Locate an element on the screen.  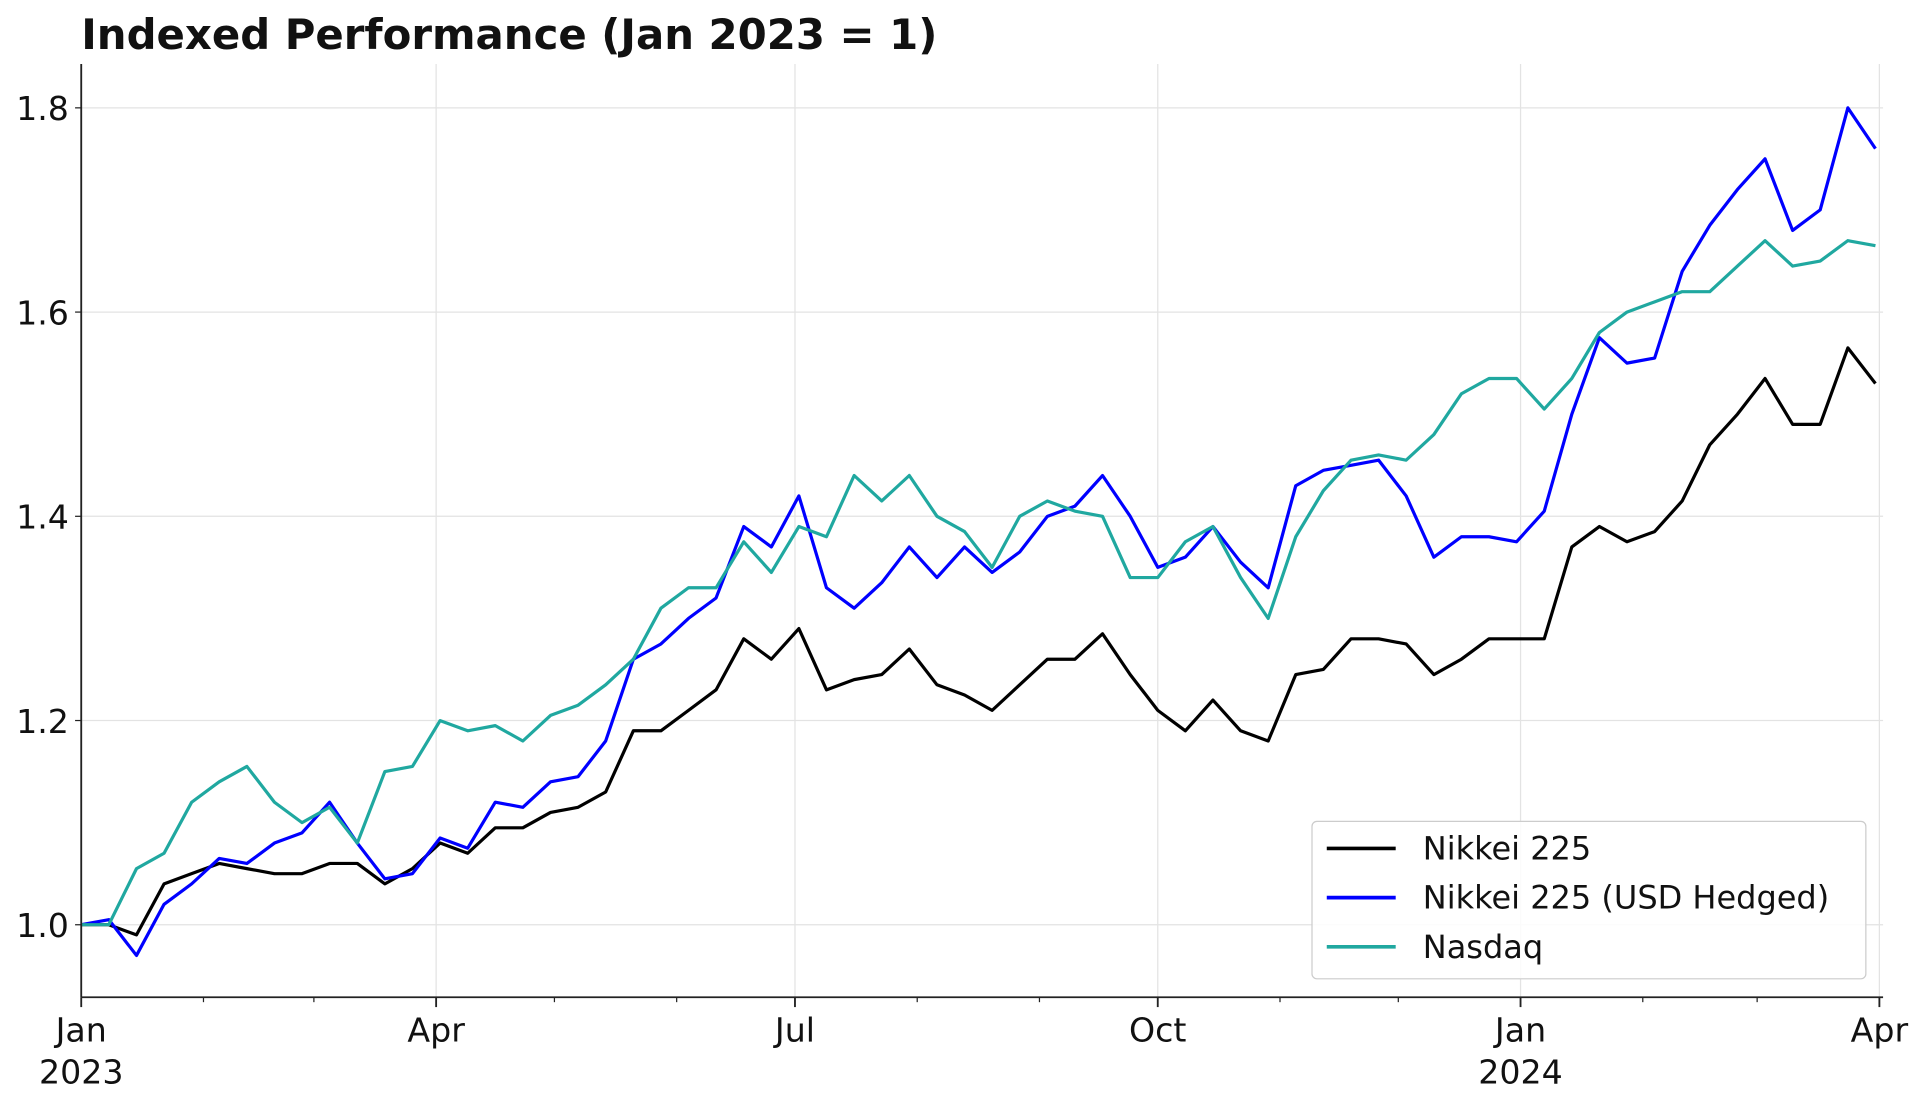
y-tick-labels: 1.0 1.2 1.4 1.6 1.8 is located at coordinates (49, 517).